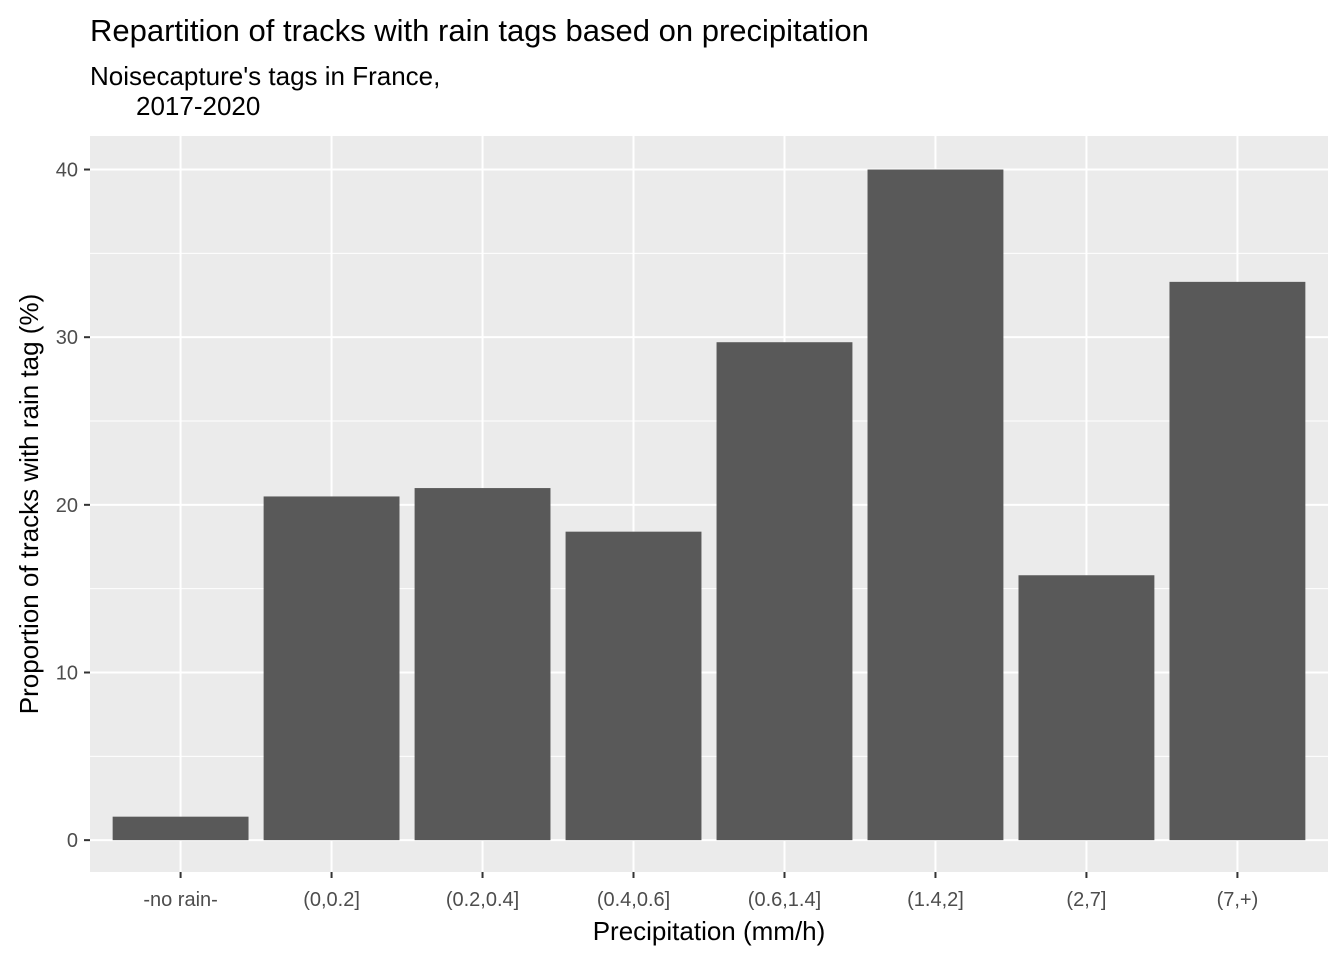 The height and width of the screenshot is (960, 1344). I want to click on x-tick-label: (7,+), so click(1238, 900).